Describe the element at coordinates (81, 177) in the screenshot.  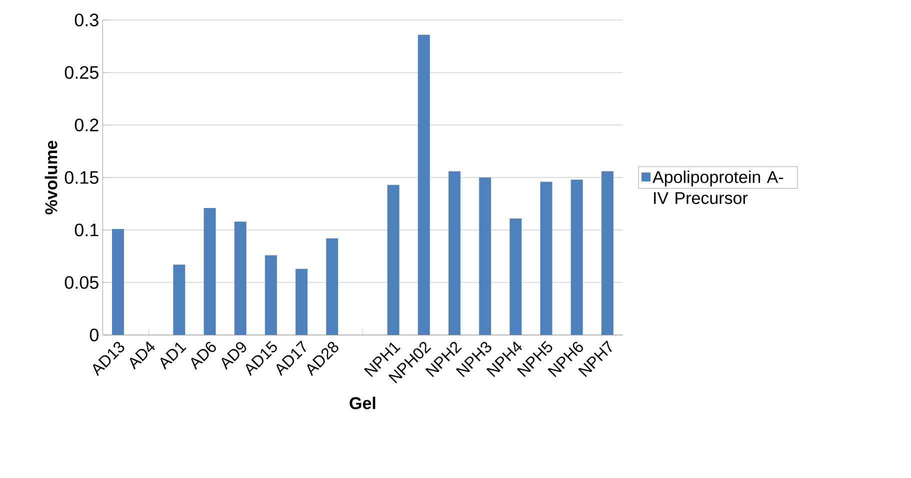
I see `y-tick-label: 0.15` at that location.